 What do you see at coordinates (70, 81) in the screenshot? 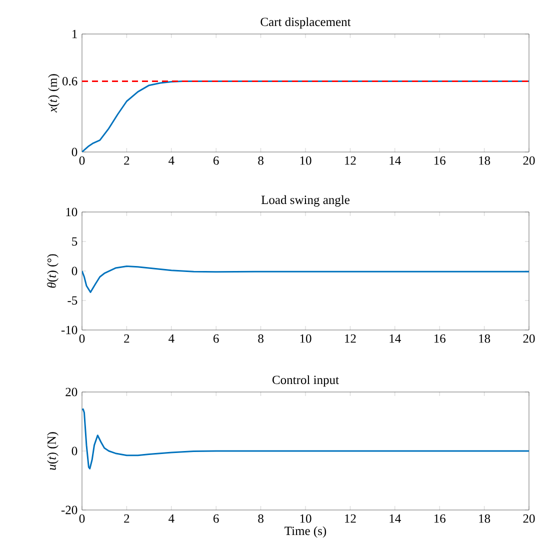
I see `y-tick-label: 0.6` at bounding box center [70, 81].